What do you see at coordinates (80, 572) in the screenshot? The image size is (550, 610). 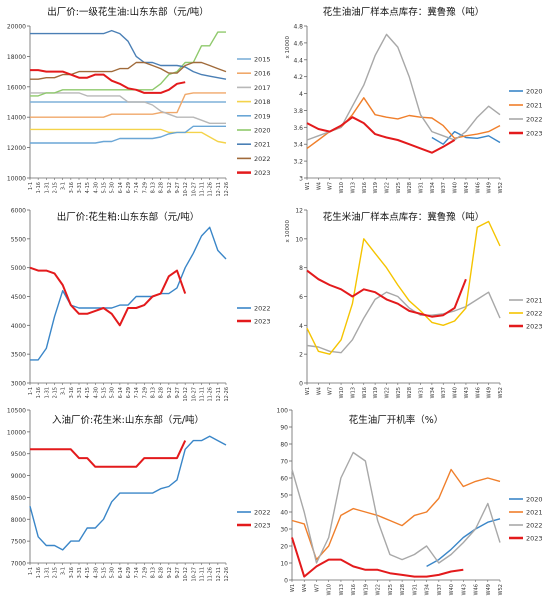 I see `x-tick-label: 3-31` at bounding box center [80, 572].